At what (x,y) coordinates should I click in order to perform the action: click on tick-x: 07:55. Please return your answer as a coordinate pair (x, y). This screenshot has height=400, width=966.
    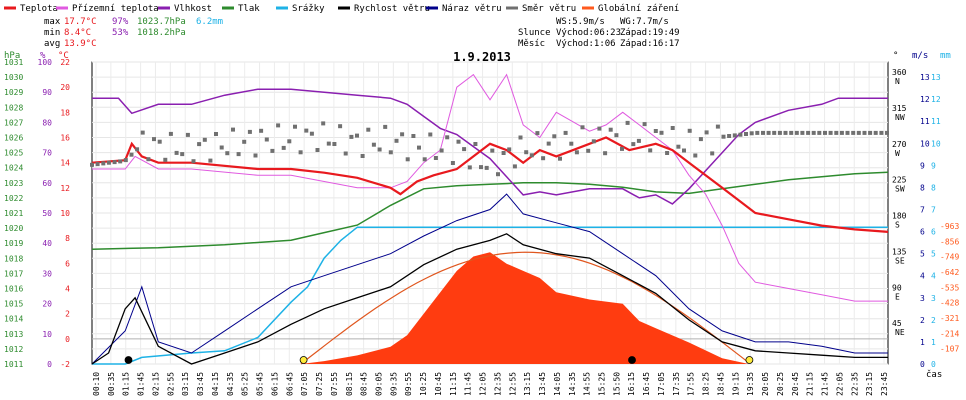
    Looking at the image, I should click on (334, 384).